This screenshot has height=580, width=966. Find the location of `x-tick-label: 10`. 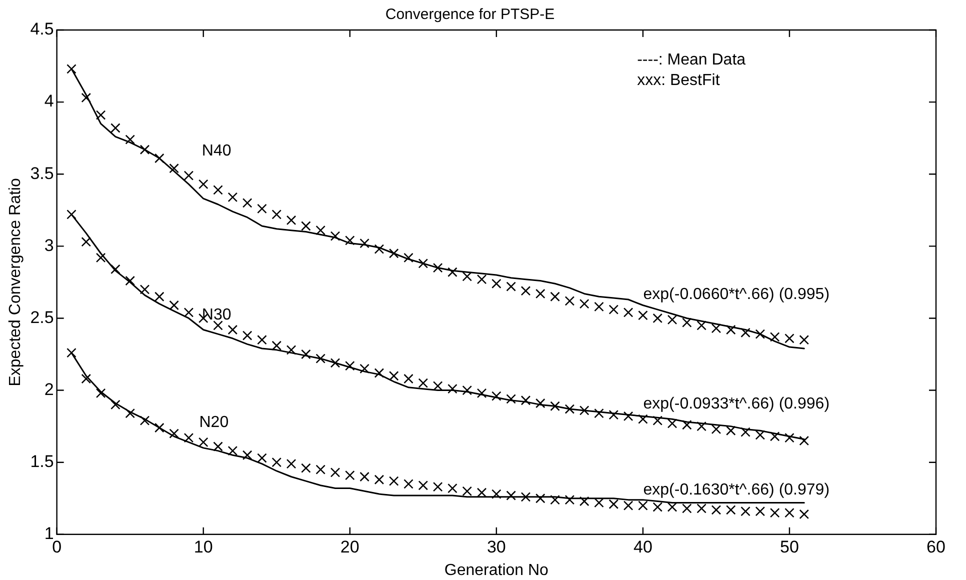

x-tick-label: 10 is located at coordinates (203, 546).